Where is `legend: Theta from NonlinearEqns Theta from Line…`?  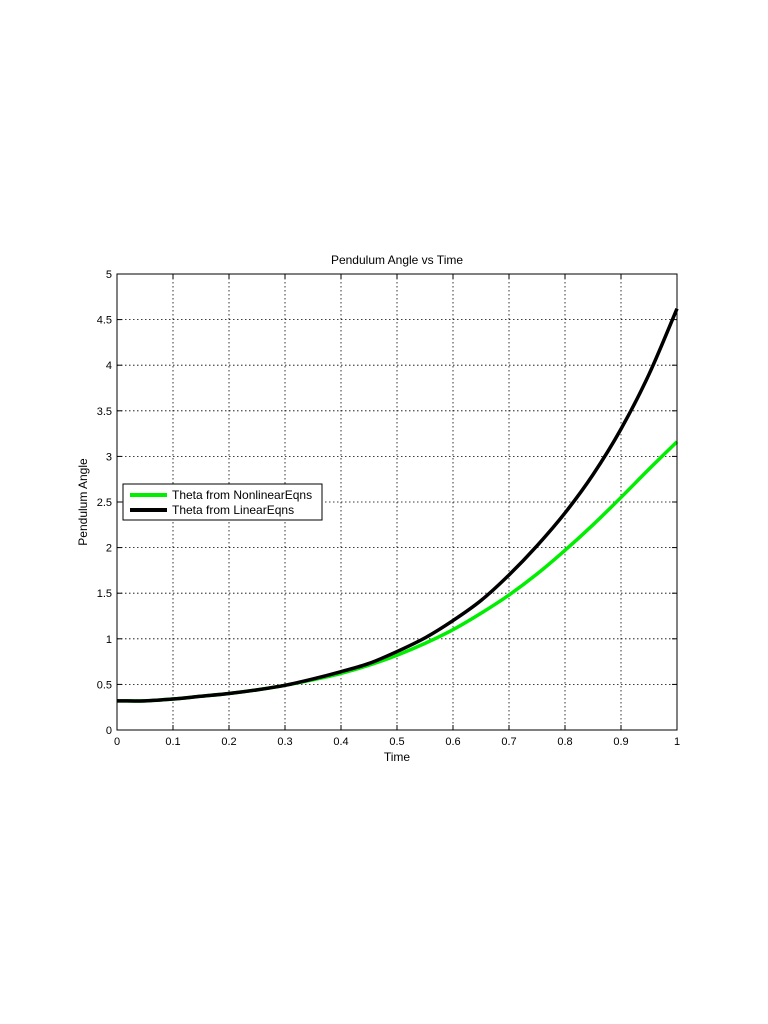 legend: Theta from NonlinearEqns Theta from Line… is located at coordinates (222, 502).